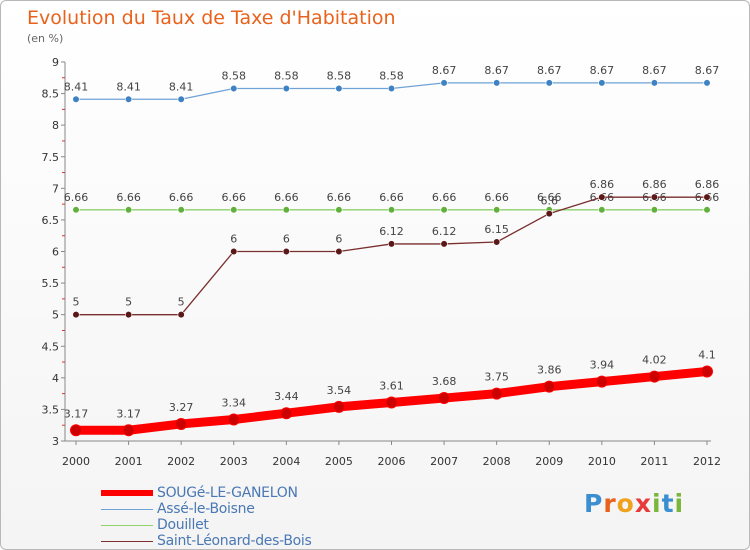  What do you see at coordinates (444, 381) in the screenshot?
I see `data-label: 3.68` at bounding box center [444, 381].